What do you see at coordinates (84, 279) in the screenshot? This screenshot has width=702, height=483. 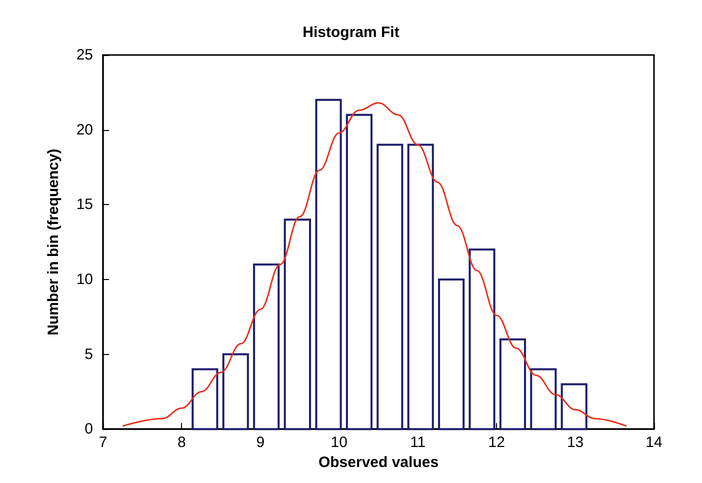 I see `y-tick-label: 10` at bounding box center [84, 279].